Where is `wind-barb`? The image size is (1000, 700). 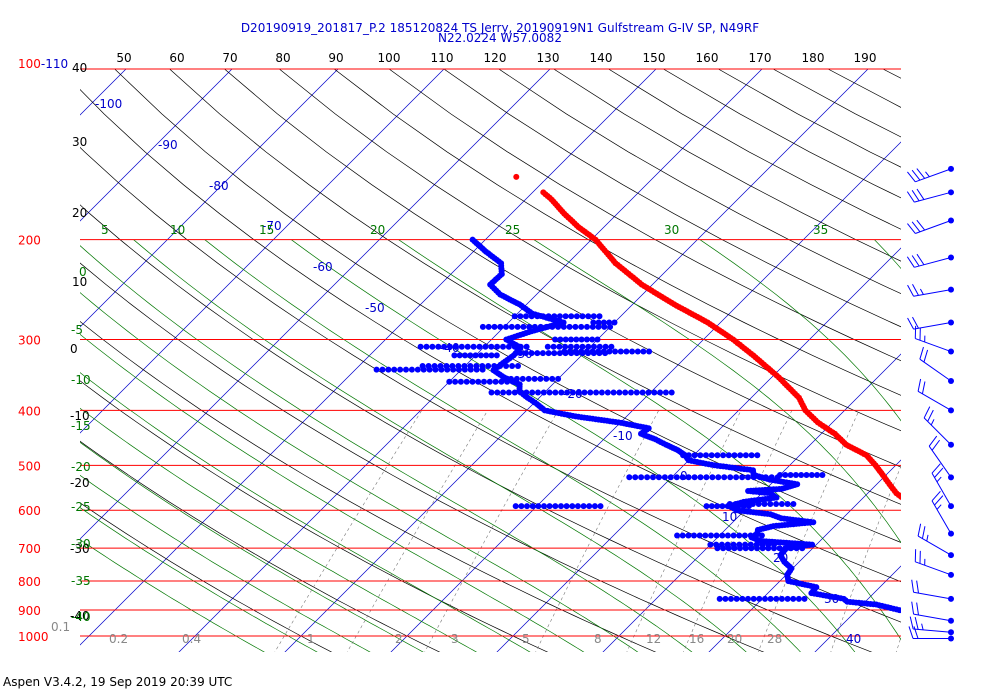 wind-barb is located at coordinates (936, 365).